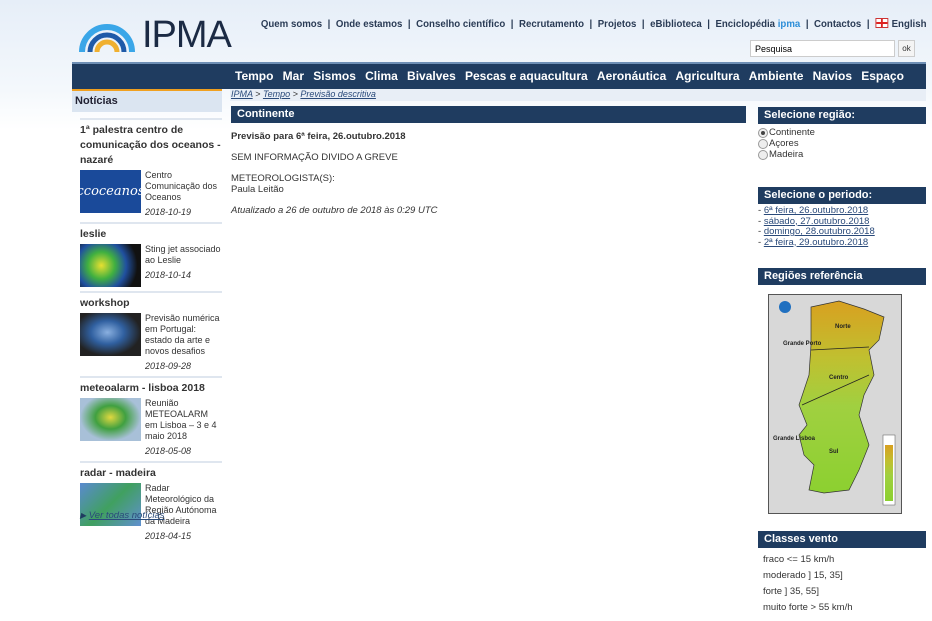 The width and height of the screenshot is (932, 621). Describe the element at coordinates (802, 344) in the screenshot. I see `map-label-grande-porto: Grande Porto` at that location.